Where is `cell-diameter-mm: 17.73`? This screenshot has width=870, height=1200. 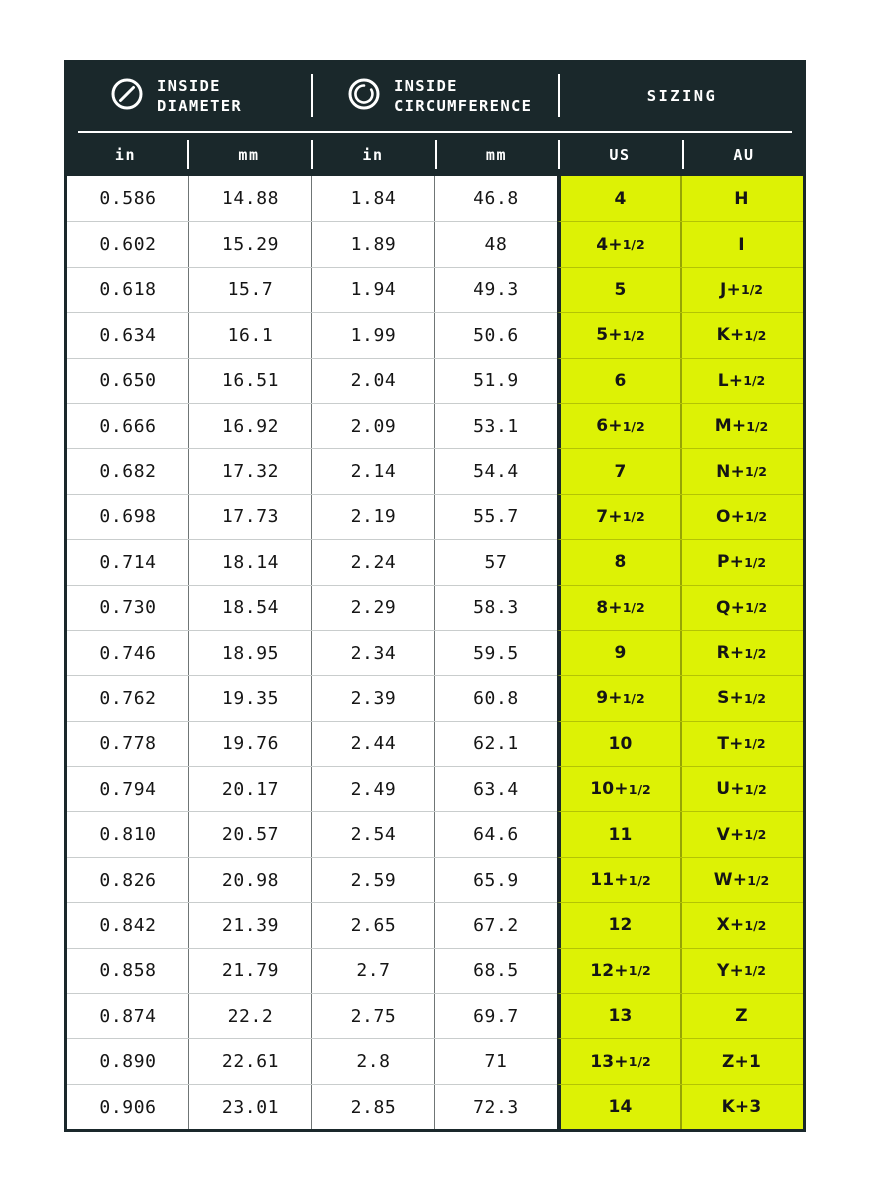
cell-diameter-mm: 17.73 is located at coordinates (250, 516).